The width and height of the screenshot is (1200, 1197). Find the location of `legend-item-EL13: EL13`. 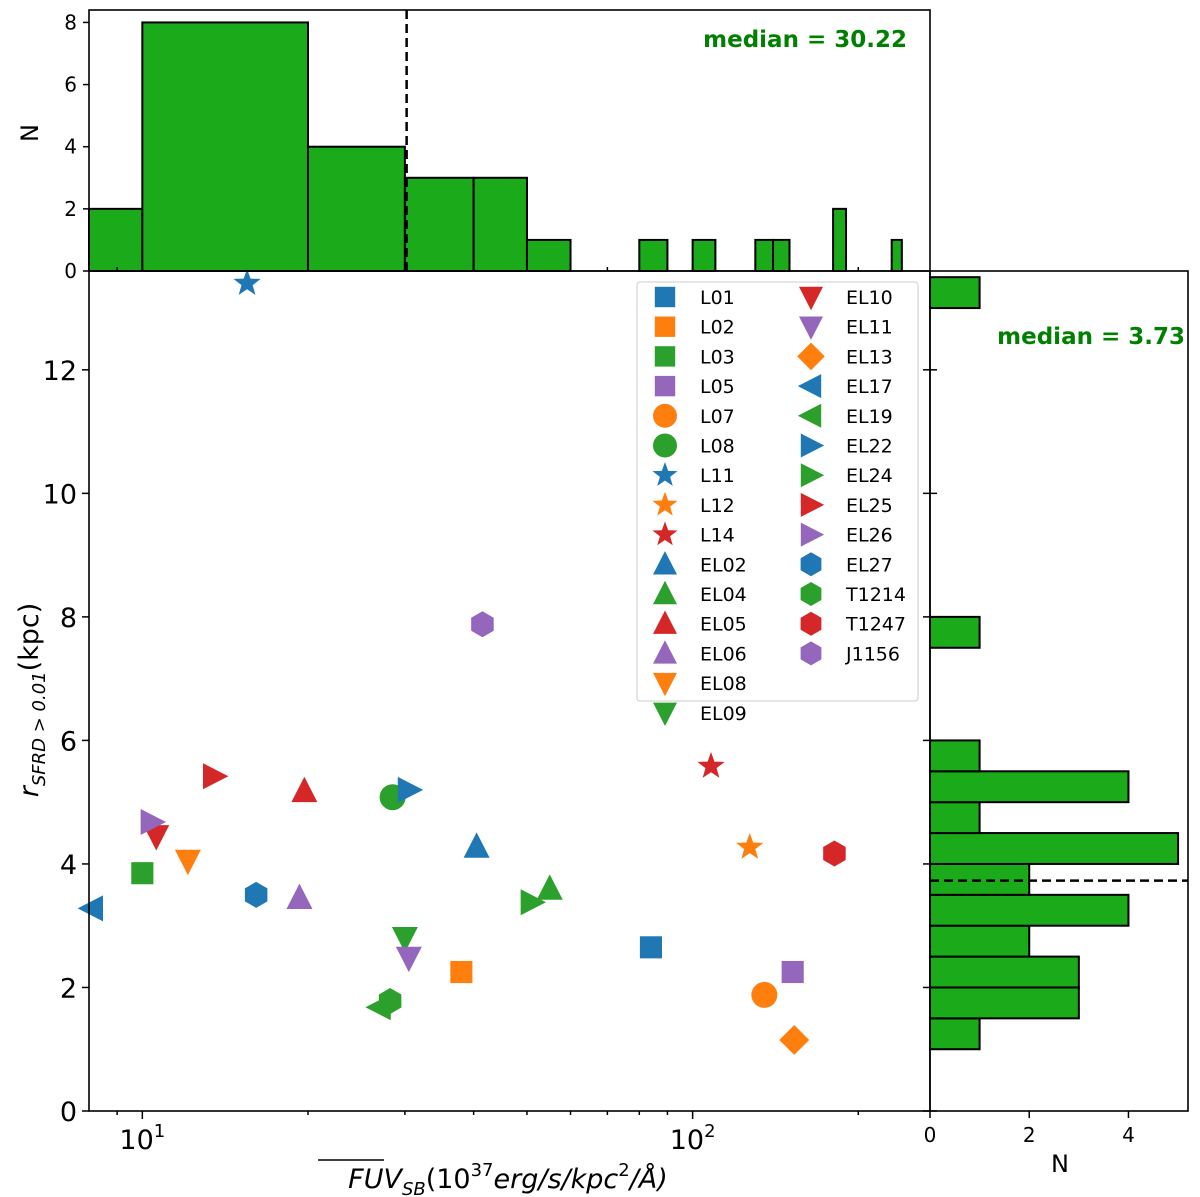

legend-item-EL13: EL13 is located at coordinates (845, 356).